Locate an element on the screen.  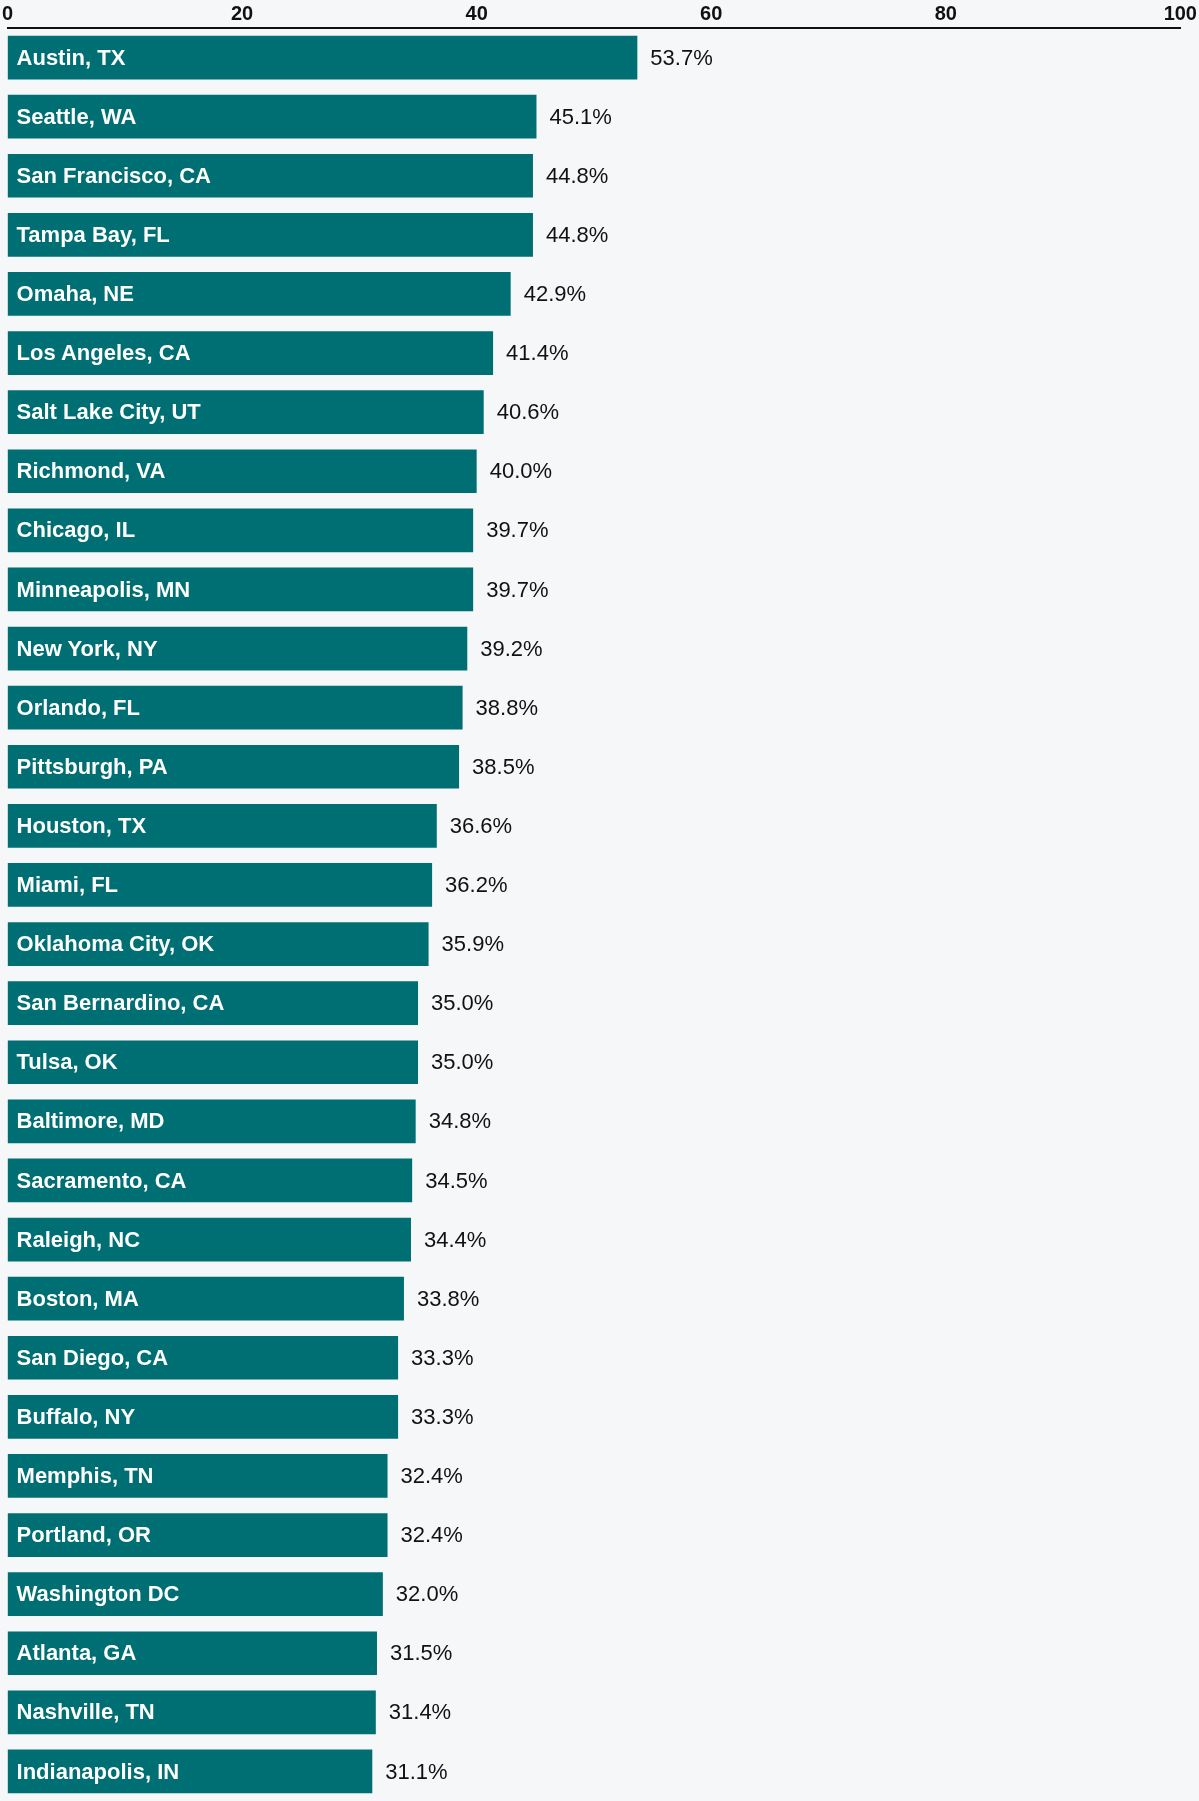
y-tick-label: Miami, FL is located at coordinates (67, 885).